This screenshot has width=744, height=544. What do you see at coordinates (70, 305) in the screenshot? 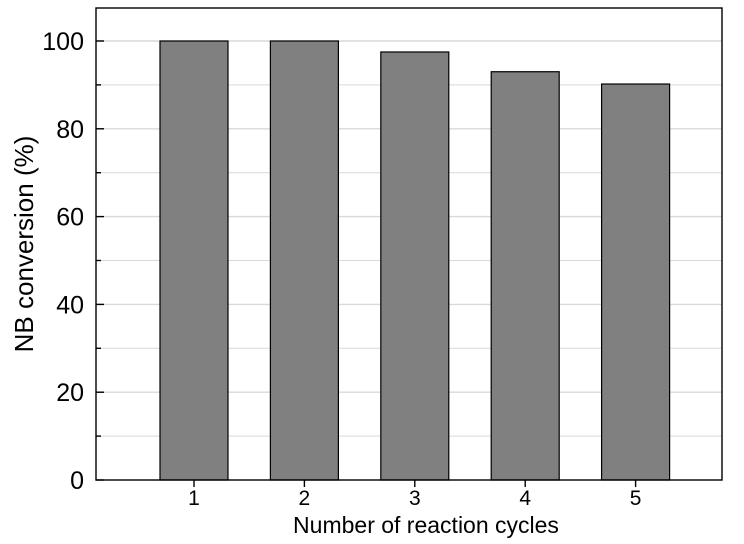
I see `y-tick-label: 40` at bounding box center [70, 305].